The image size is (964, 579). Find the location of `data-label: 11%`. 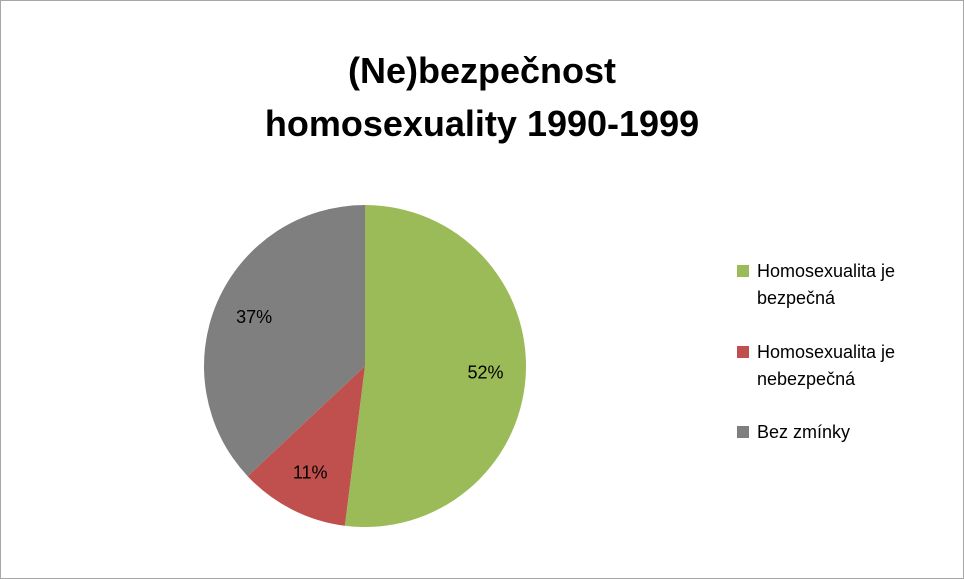

data-label: 11% is located at coordinates (310, 472).